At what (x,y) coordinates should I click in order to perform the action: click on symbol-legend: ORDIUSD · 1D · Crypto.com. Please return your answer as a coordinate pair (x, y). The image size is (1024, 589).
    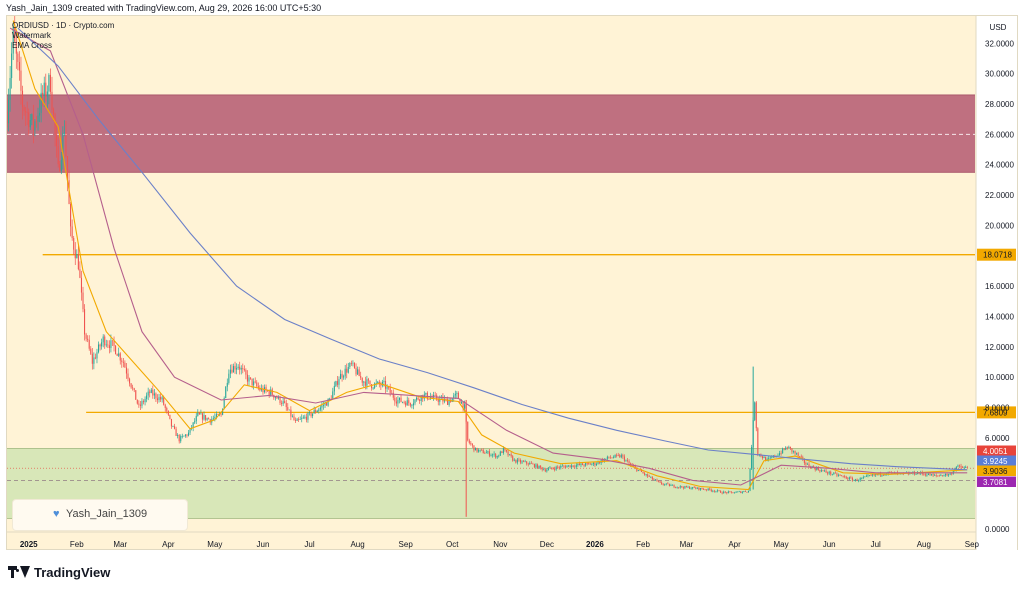
    Looking at the image, I should click on (63, 25).